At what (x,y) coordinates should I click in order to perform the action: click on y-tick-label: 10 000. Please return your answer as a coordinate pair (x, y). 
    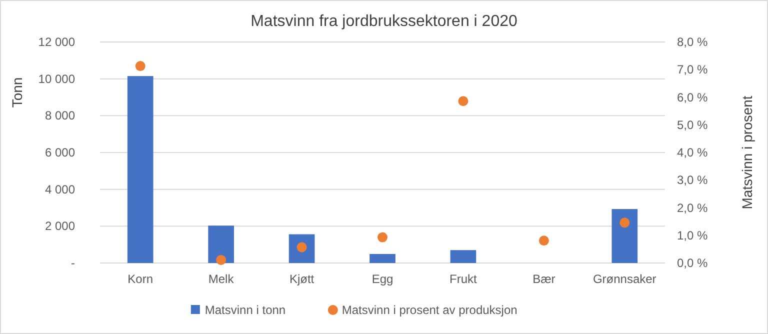
    Looking at the image, I should click on (57, 79).